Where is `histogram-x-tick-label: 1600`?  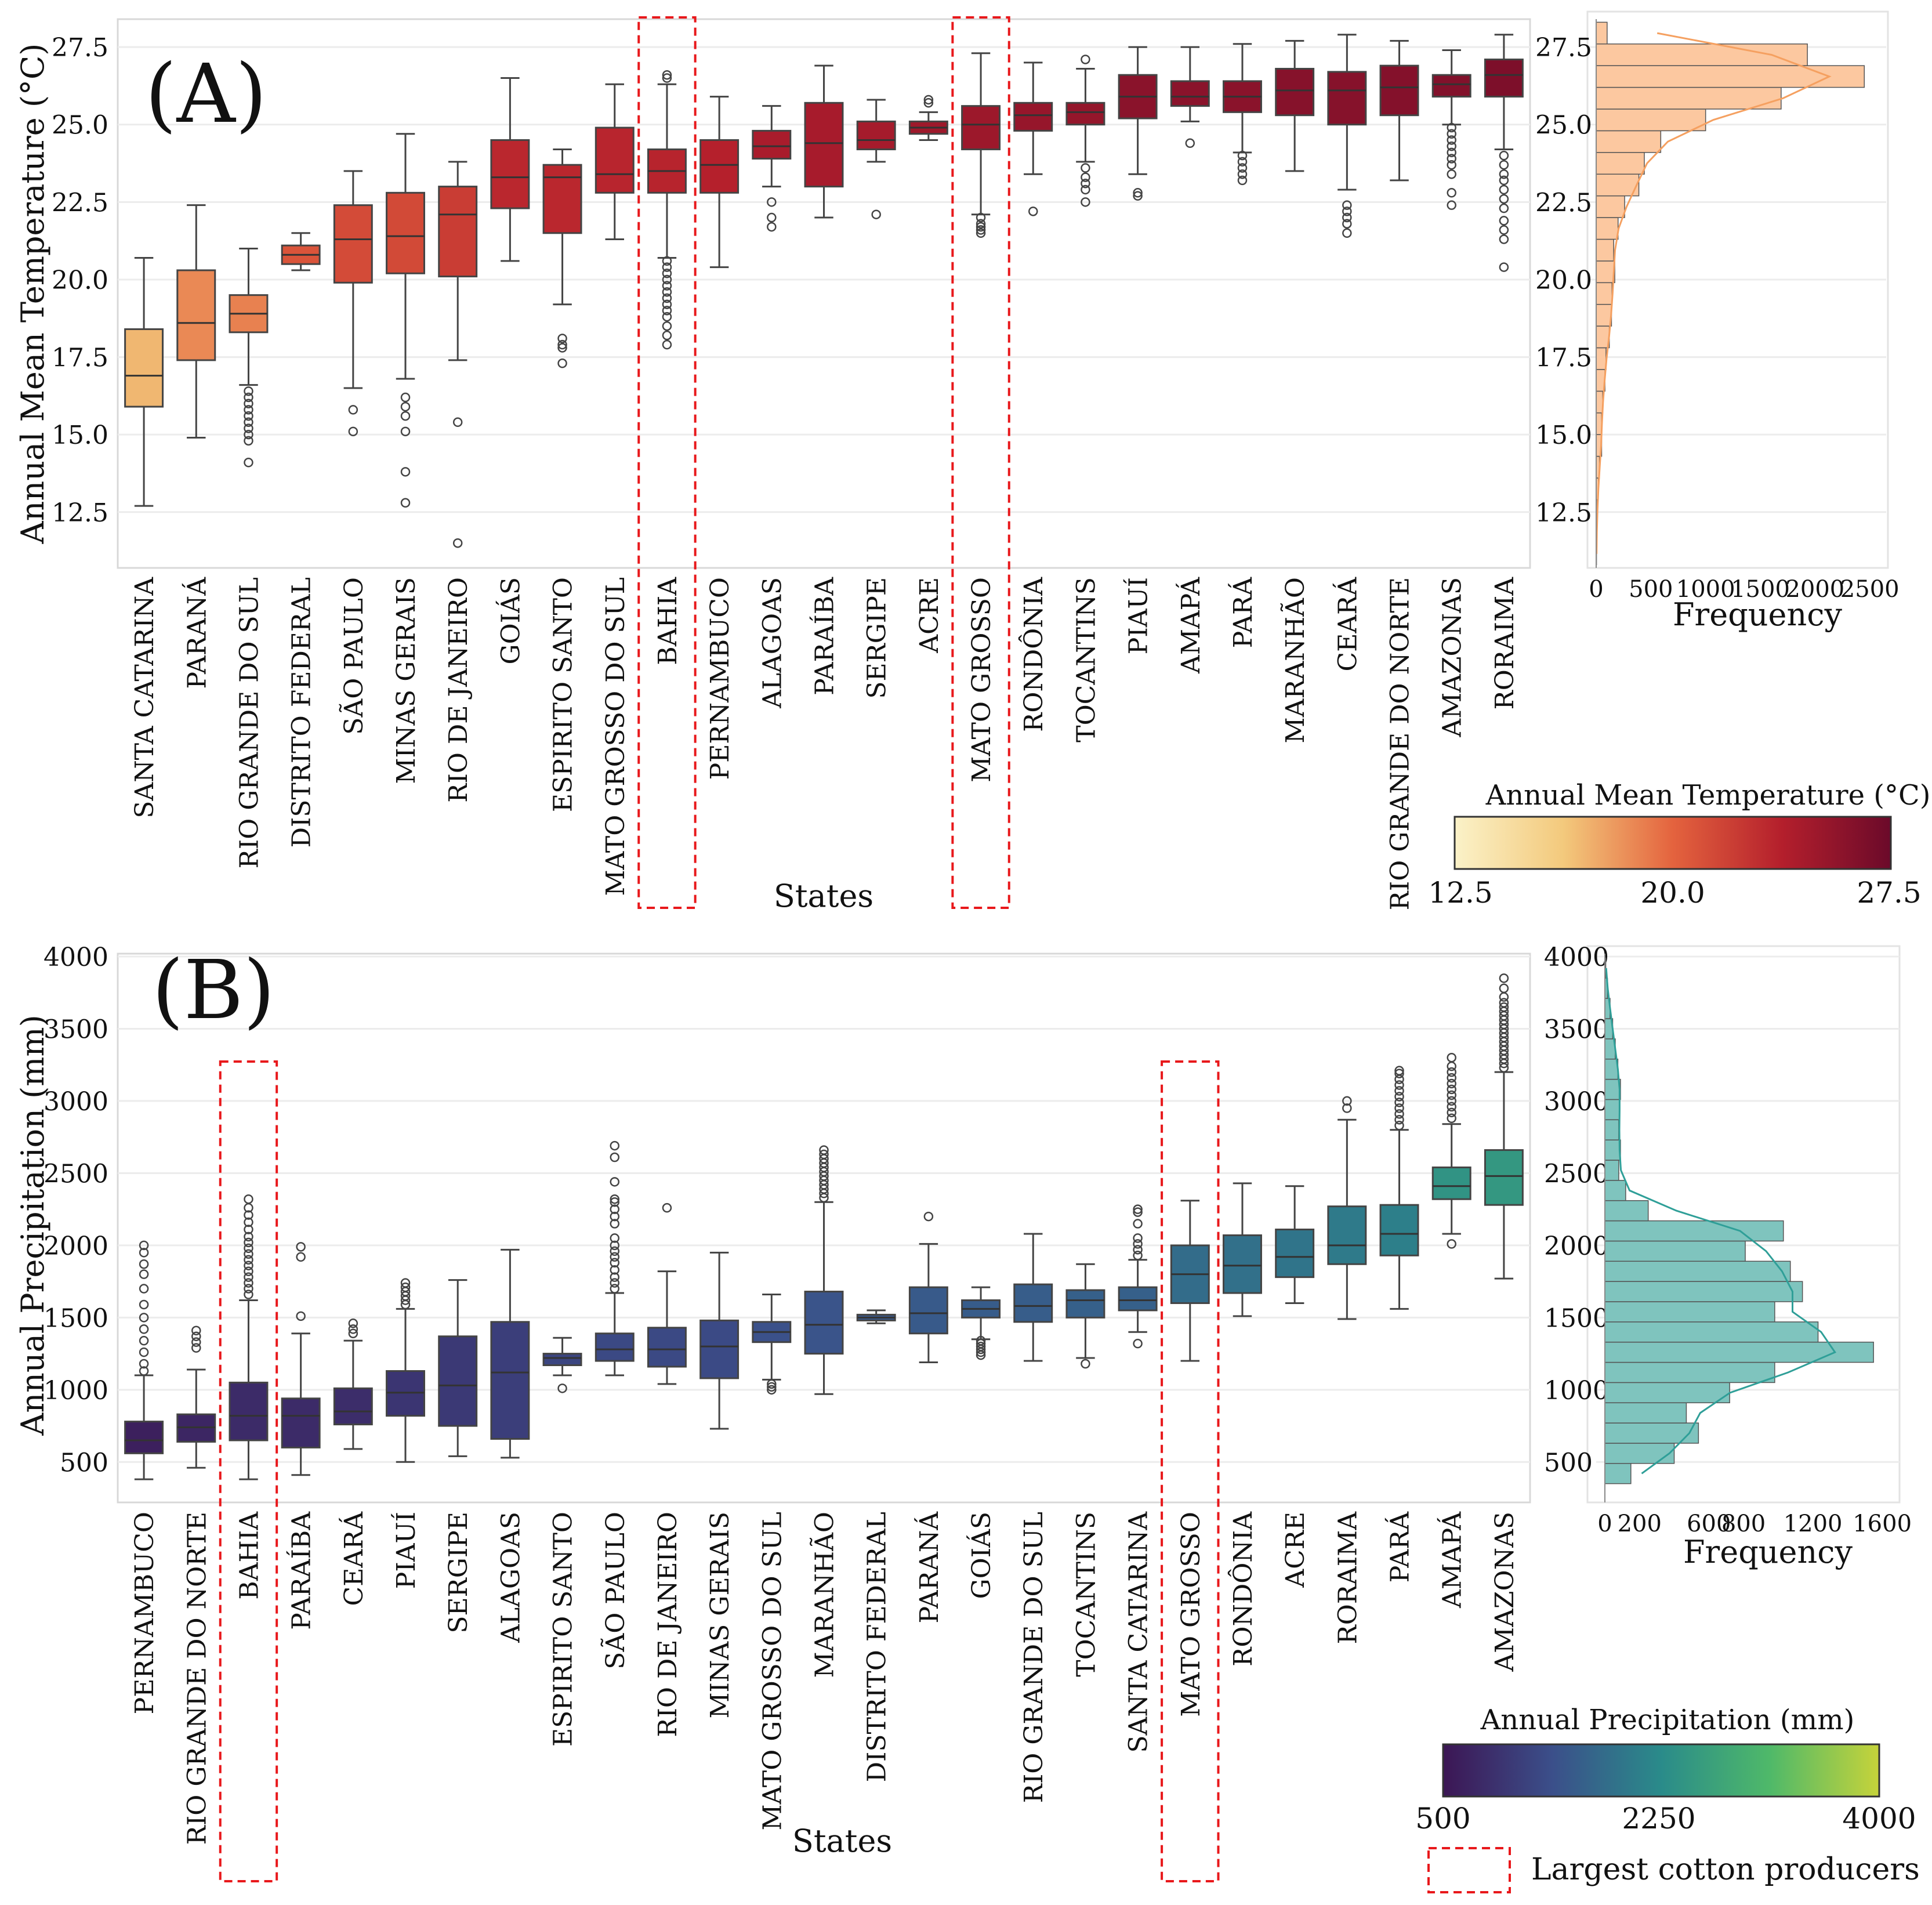 histogram-x-tick-label: 1600 is located at coordinates (1882, 1524).